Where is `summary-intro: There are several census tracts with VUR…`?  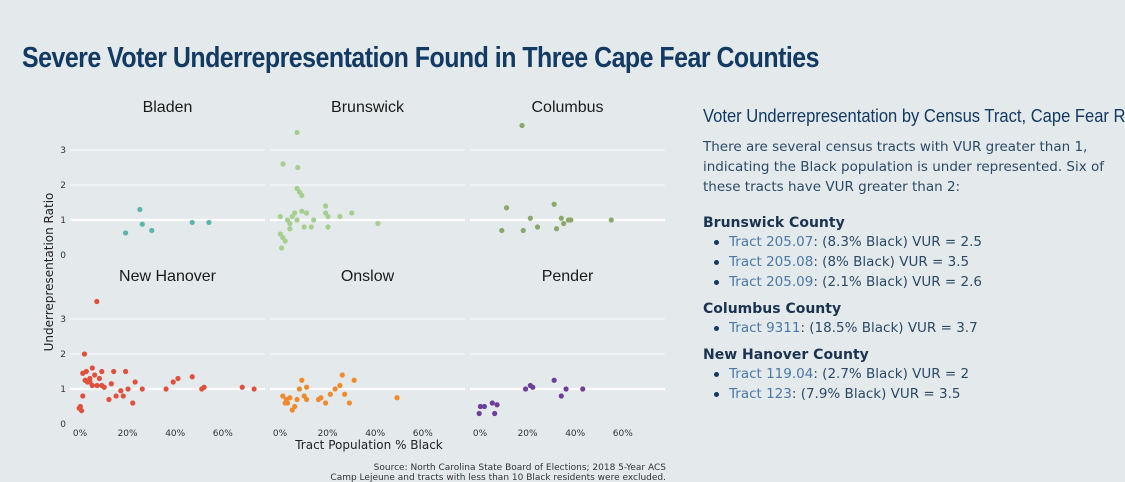 summary-intro: There are several census tracts with VUR… is located at coordinates (904, 167).